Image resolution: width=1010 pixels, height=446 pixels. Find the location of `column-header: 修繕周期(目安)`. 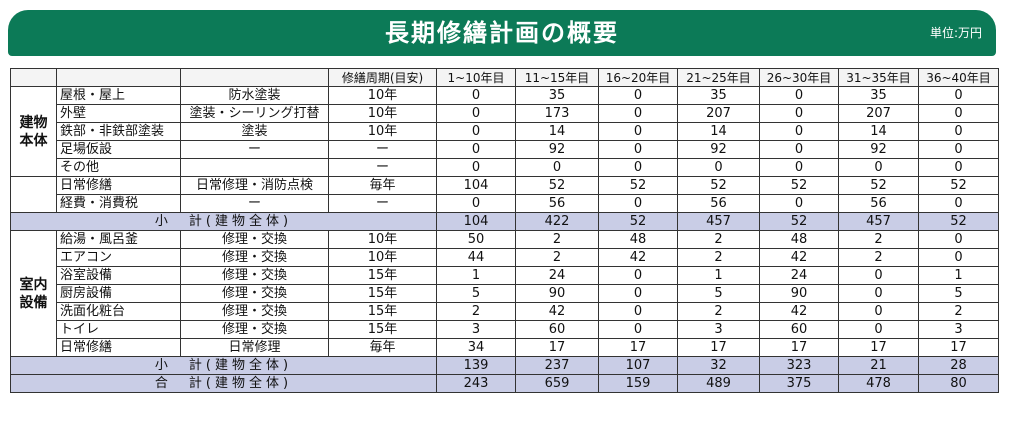

column-header: 修繕周期(目安) is located at coordinates (382, 77).